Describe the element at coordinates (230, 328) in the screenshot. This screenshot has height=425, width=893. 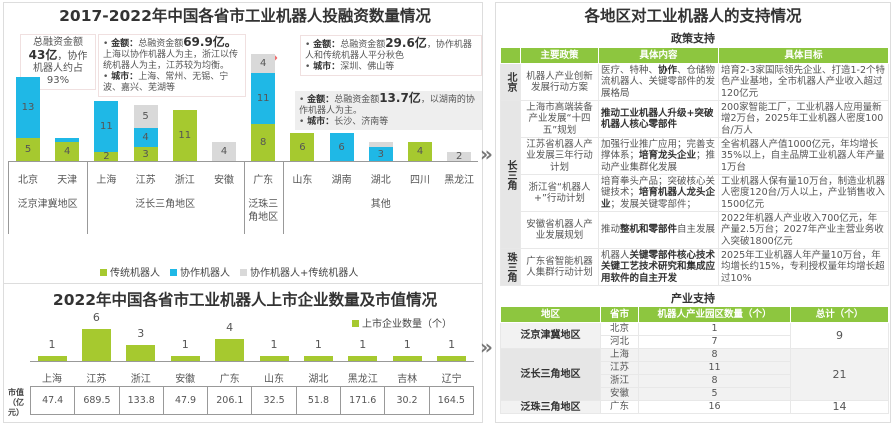
I see `data-label: 4` at that location.